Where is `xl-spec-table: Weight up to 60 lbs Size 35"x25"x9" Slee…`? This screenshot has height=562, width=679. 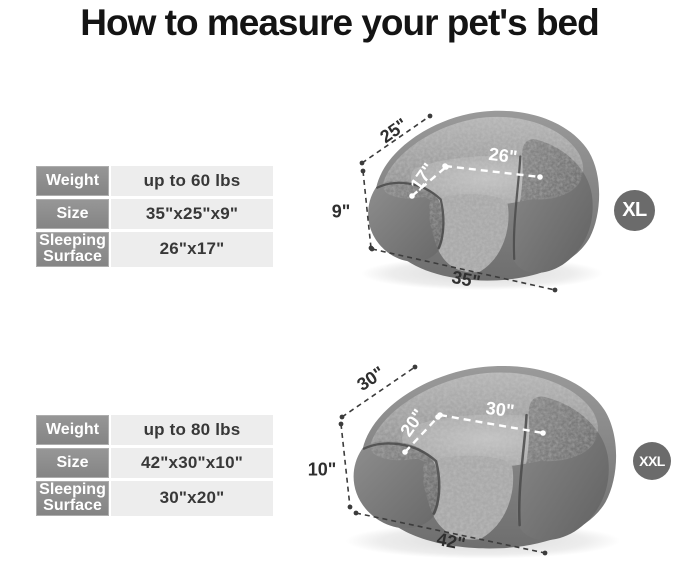 xl-spec-table: Weight up to 60 lbs Size 35"x25"x9" Slee… is located at coordinates (154, 216).